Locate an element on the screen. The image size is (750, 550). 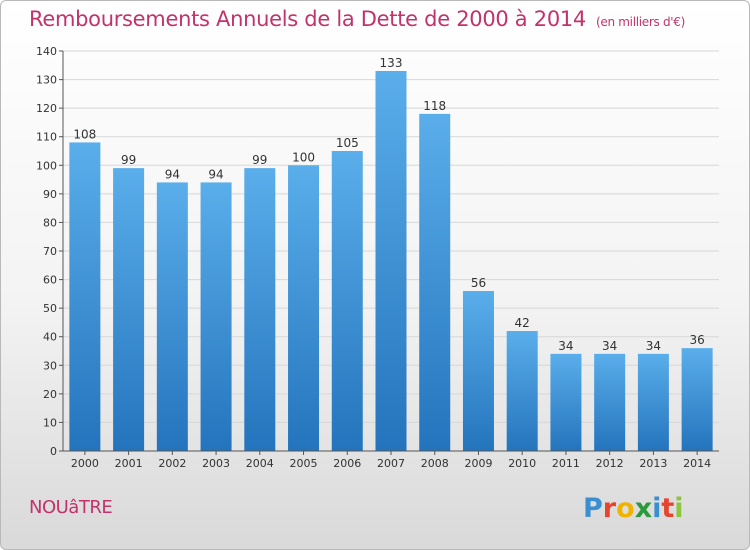
proxiti-logo: Proxiti is located at coordinates (633, 508).